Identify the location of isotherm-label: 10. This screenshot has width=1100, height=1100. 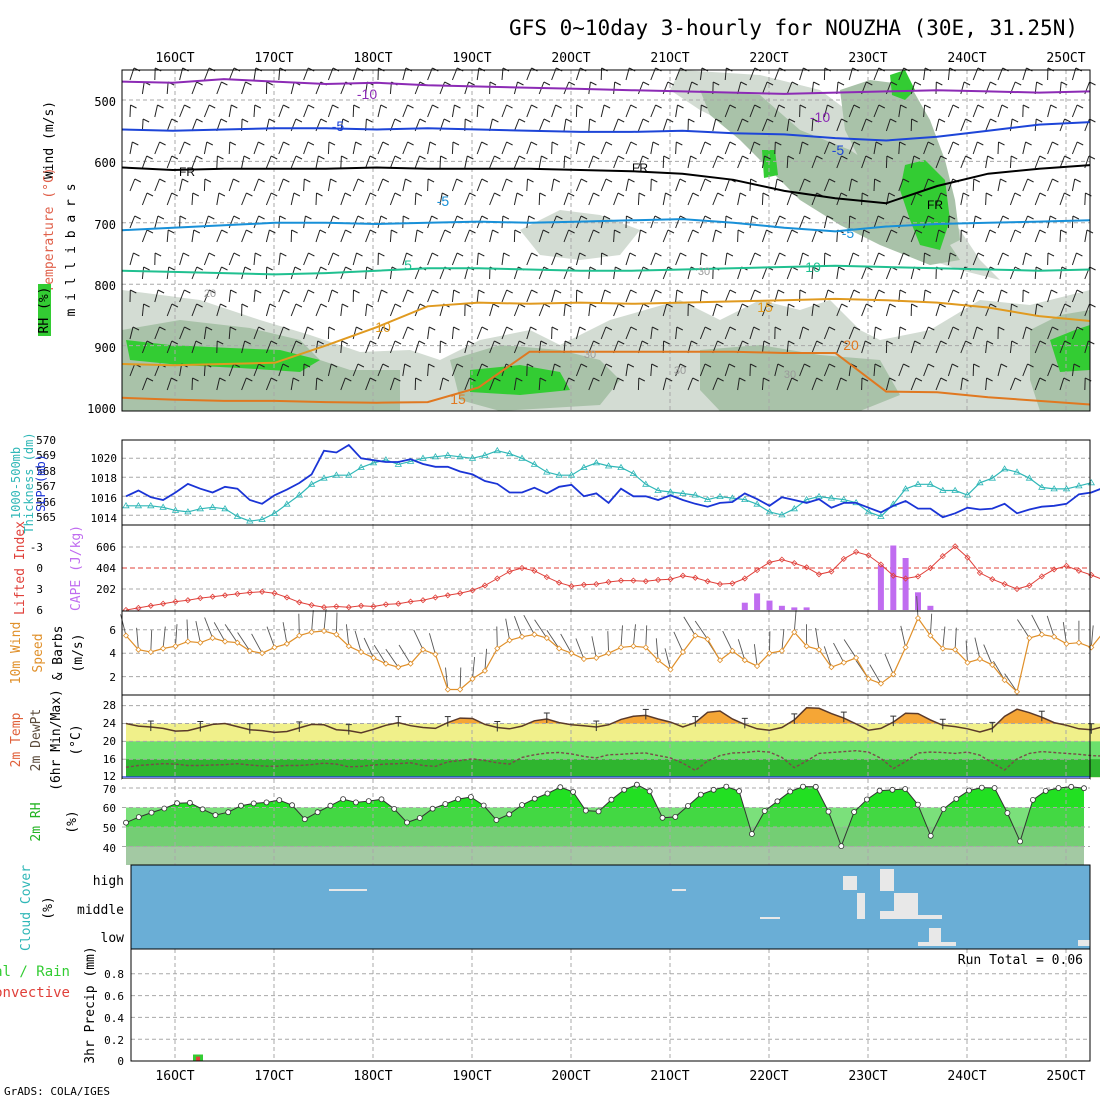
(383, 327).